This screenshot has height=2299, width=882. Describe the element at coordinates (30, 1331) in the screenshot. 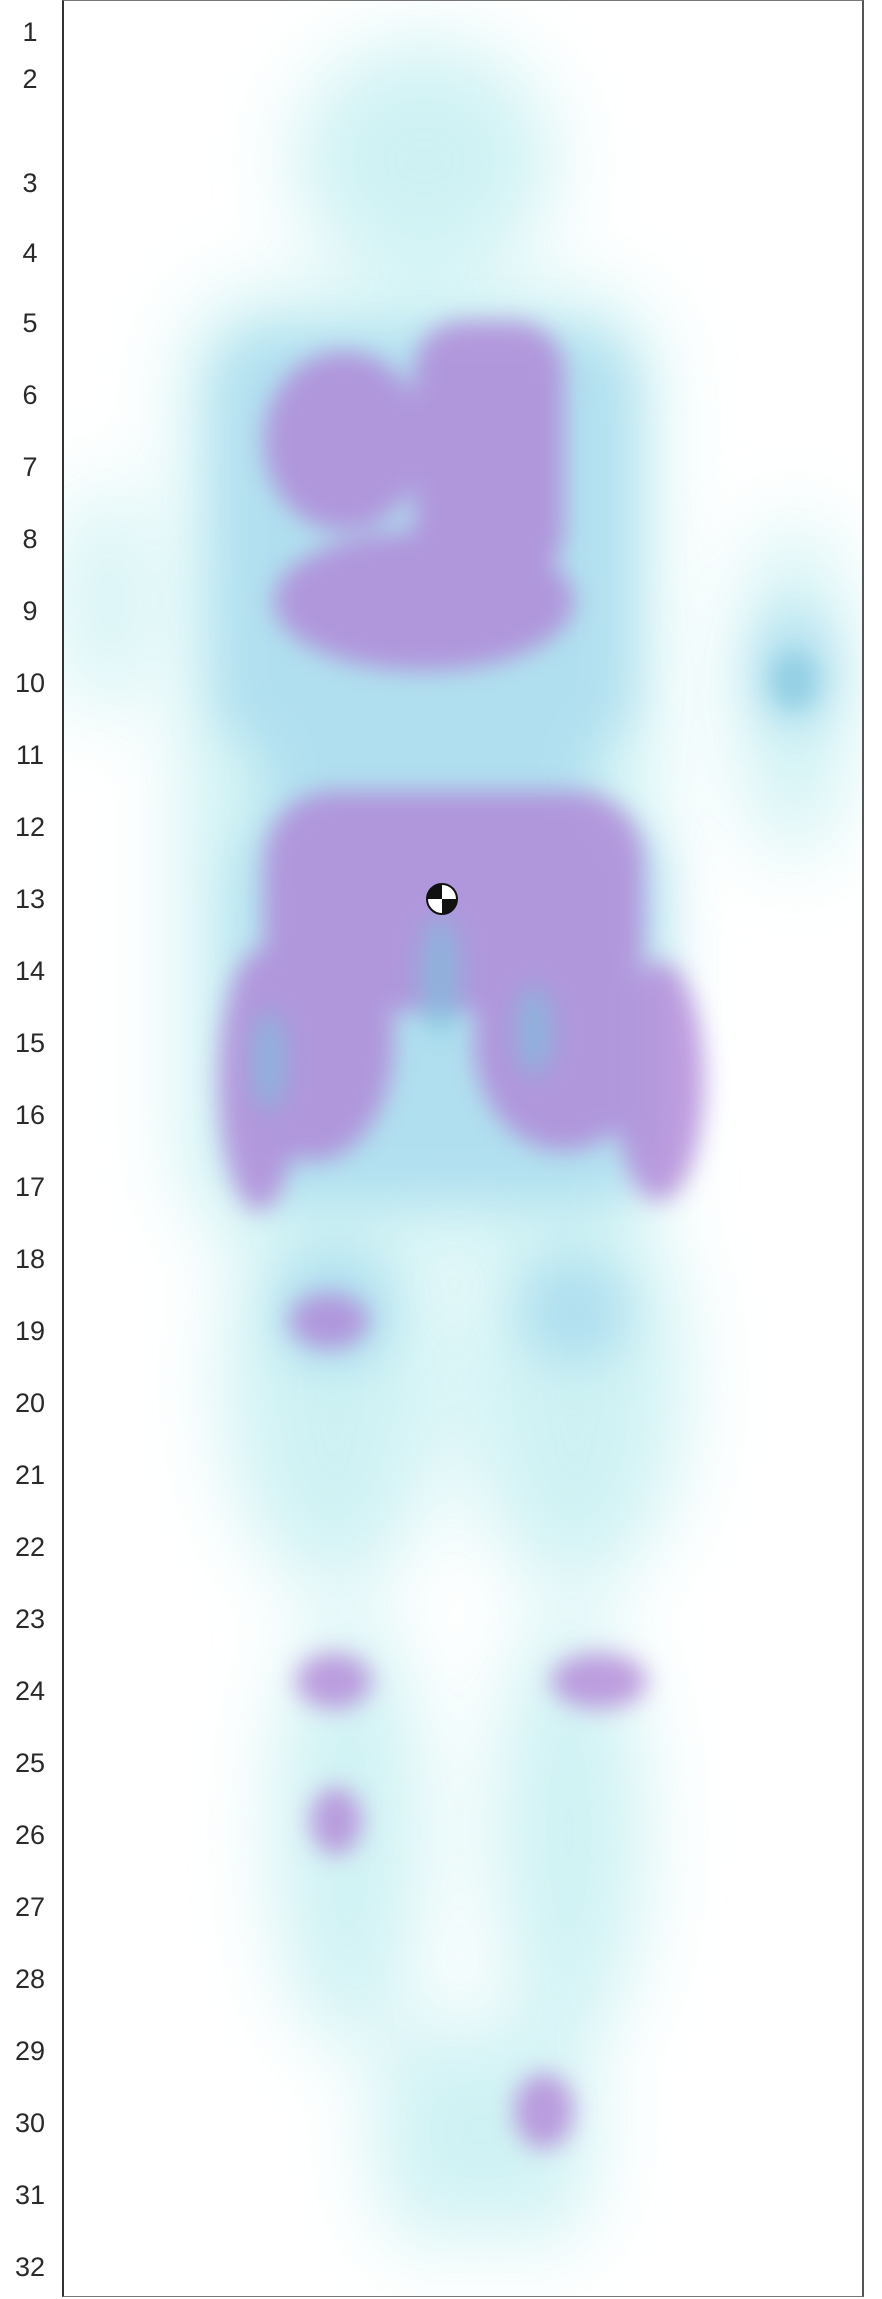

I see `row-label: 19` at that location.